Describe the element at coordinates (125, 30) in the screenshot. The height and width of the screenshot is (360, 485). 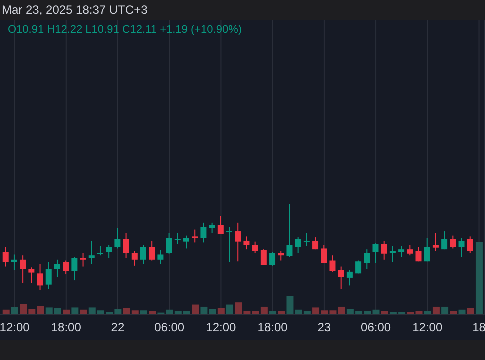
I see `text: O10.91 H12.22 L10.91 C12.11 +1.19 (+10.90%)` at that location.